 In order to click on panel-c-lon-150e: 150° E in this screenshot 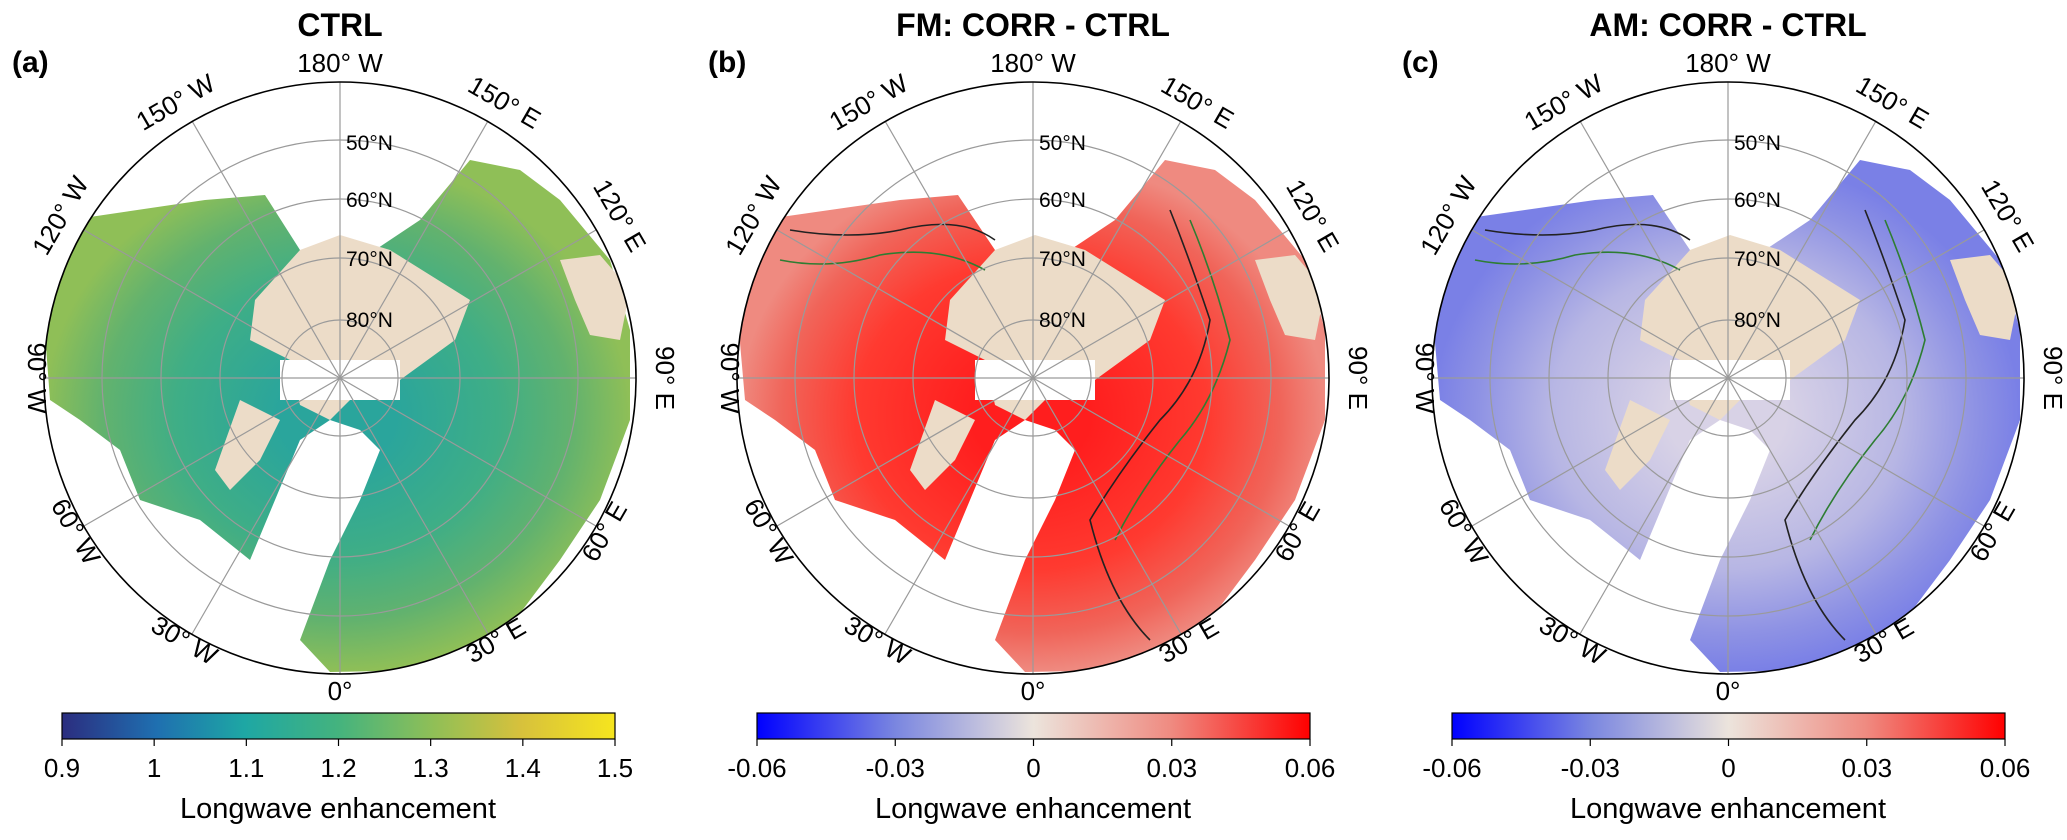, I will do `click(1892, 102)`.